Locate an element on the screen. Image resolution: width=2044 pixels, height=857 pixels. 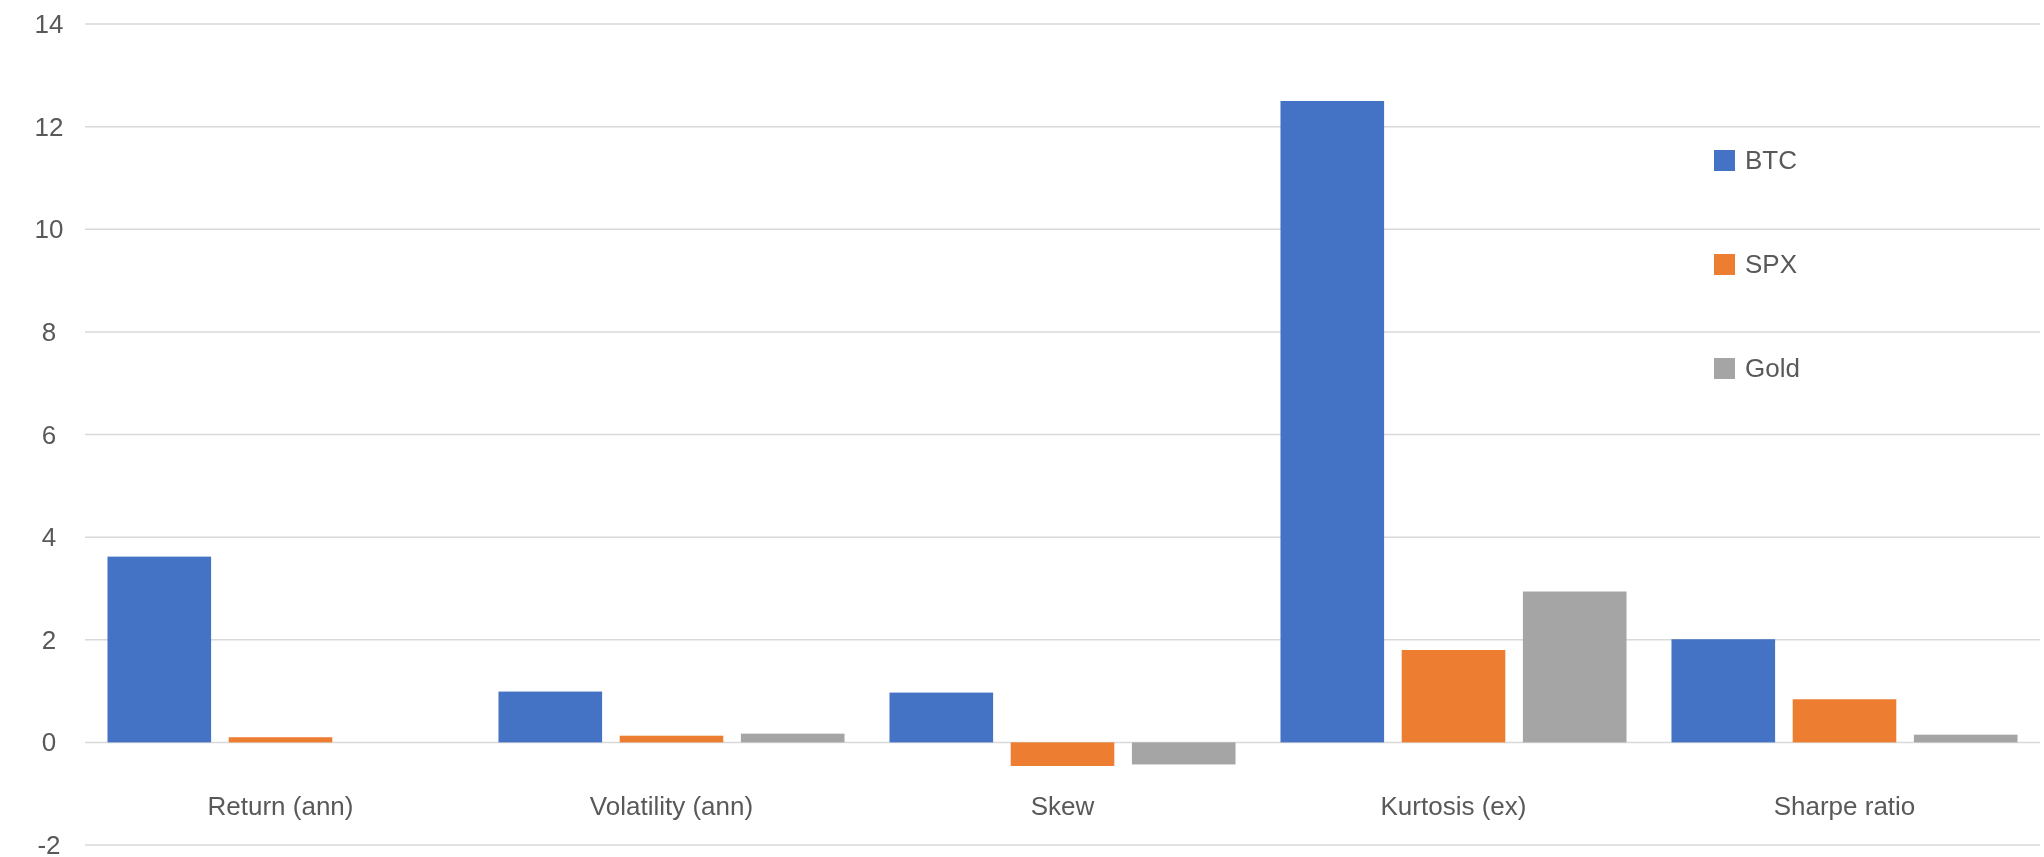
x-tick-label: Sharpe ratio is located at coordinates (1844, 806).